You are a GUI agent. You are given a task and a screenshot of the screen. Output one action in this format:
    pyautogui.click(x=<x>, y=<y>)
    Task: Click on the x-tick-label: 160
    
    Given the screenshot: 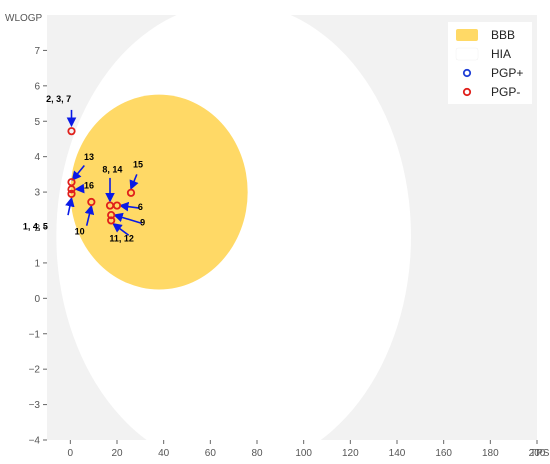 What is the action you would take?
    pyautogui.click(x=443, y=453)
    